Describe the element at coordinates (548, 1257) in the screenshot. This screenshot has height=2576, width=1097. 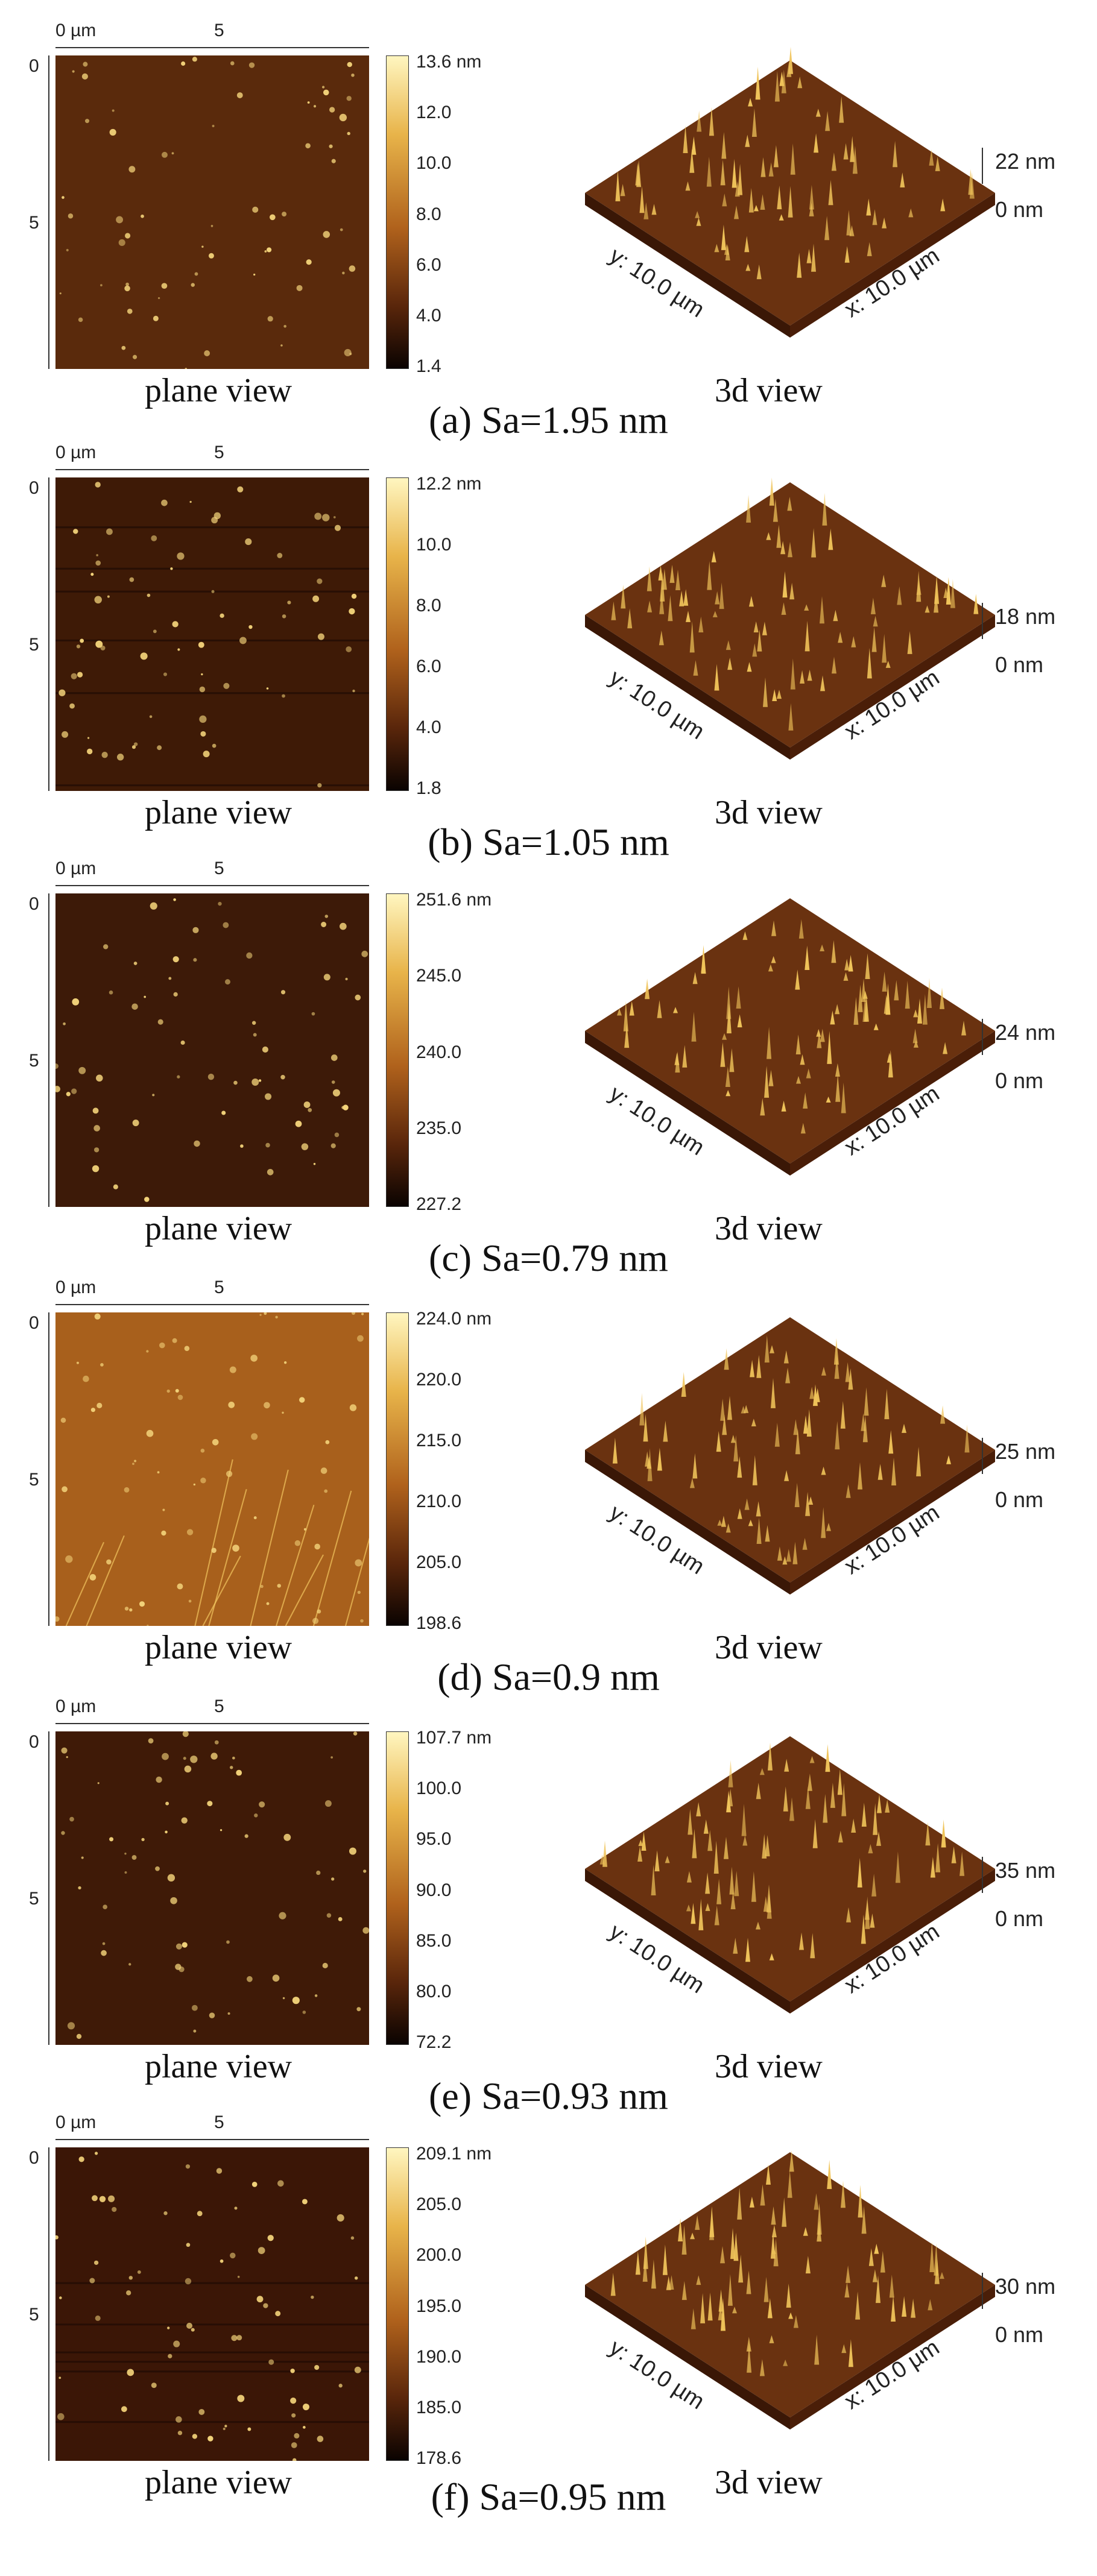
I see `panel-caption: (c) Sa=0.79 nm` at that location.